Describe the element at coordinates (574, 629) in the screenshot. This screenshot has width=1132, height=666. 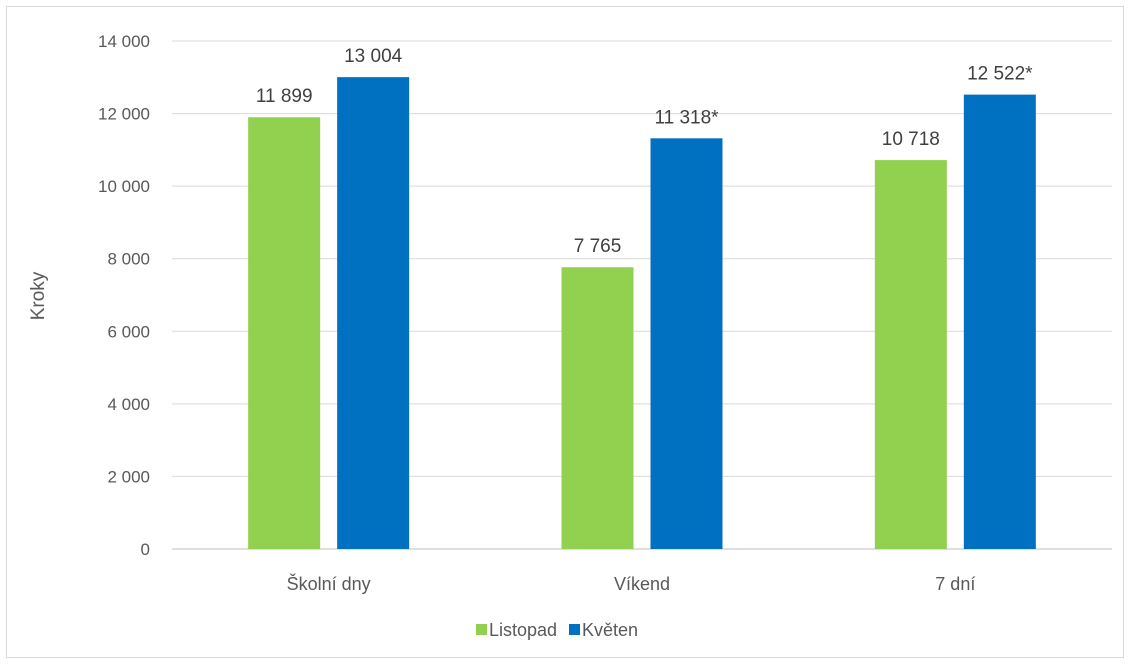
I see `legend-swatch-květen` at that location.